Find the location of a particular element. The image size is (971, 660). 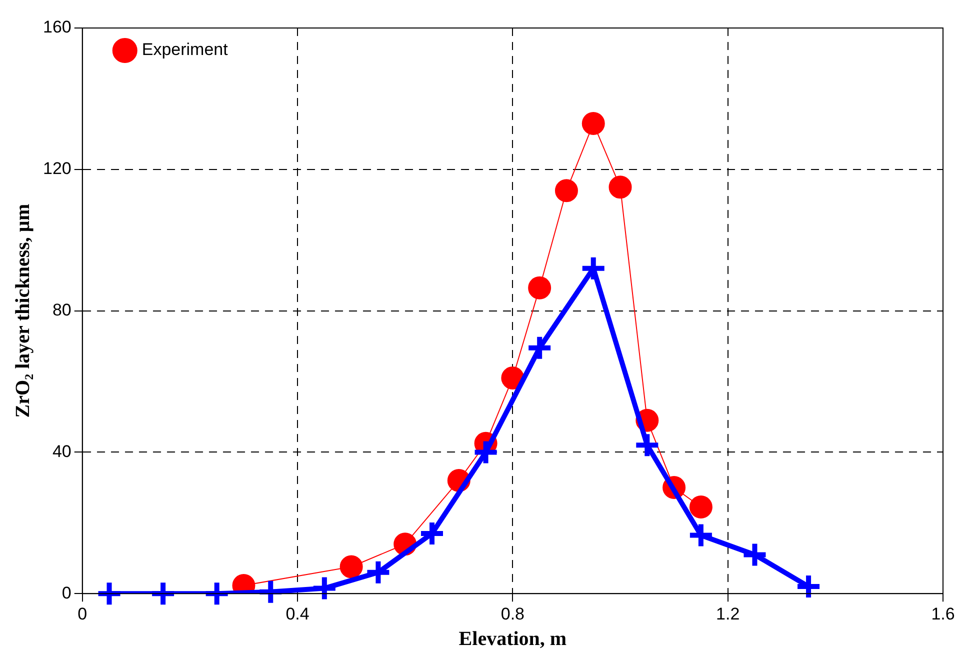

x-tick-label: 1.2 is located at coordinates (728, 614).